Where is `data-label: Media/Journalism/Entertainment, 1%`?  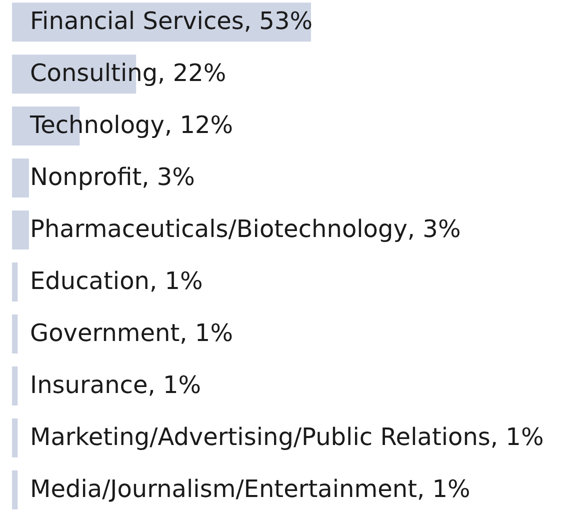
data-label: Media/Journalism/Entertainment, 1% is located at coordinates (250, 488).